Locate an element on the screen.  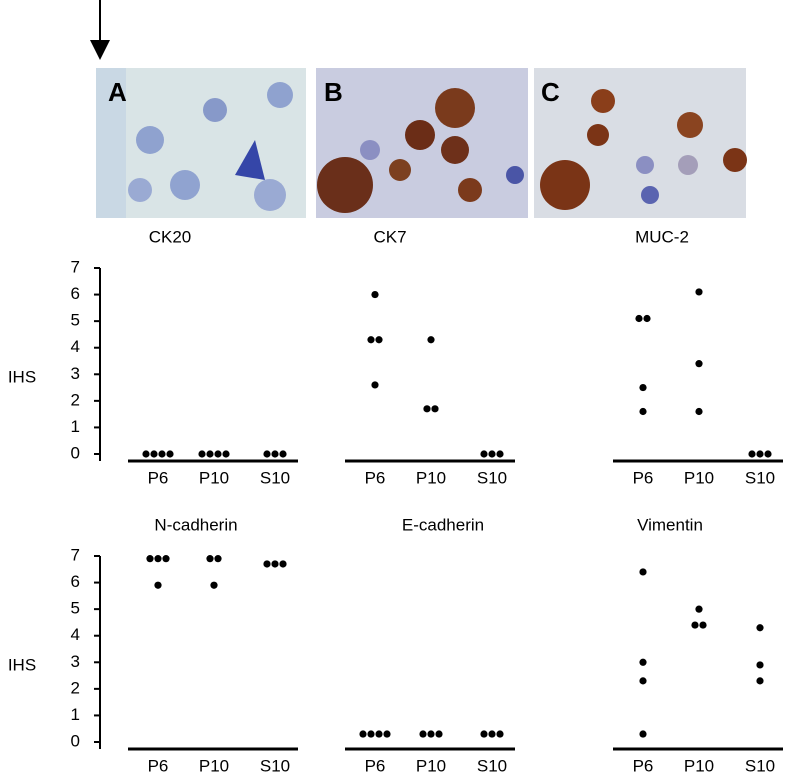
micrograph-b is located at coordinates (422, 143).